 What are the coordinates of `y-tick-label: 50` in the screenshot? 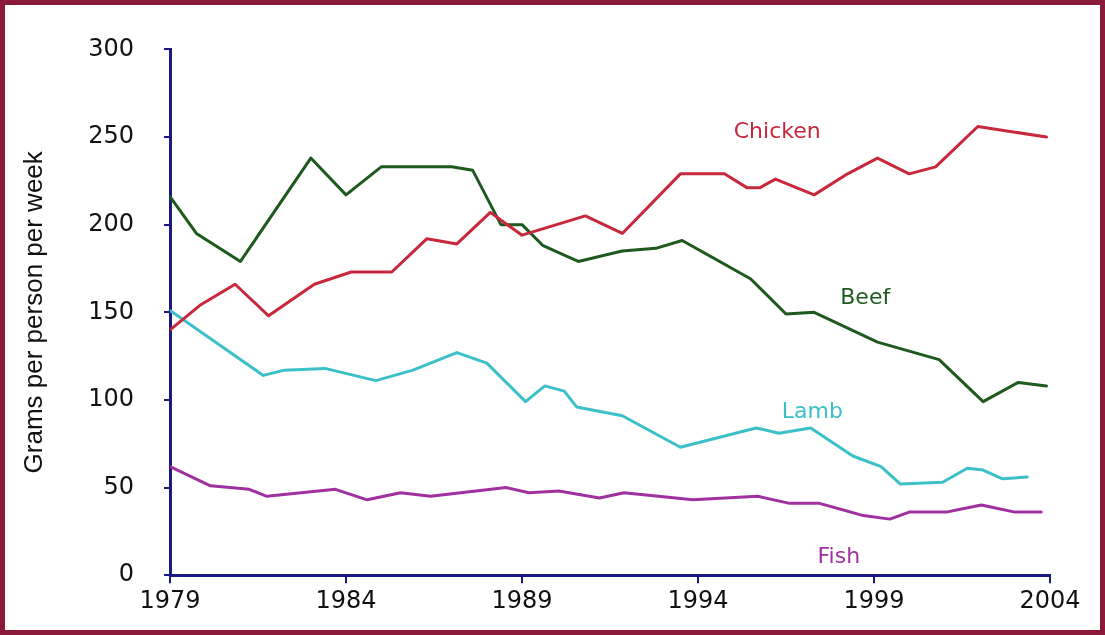 It's located at (119, 485).